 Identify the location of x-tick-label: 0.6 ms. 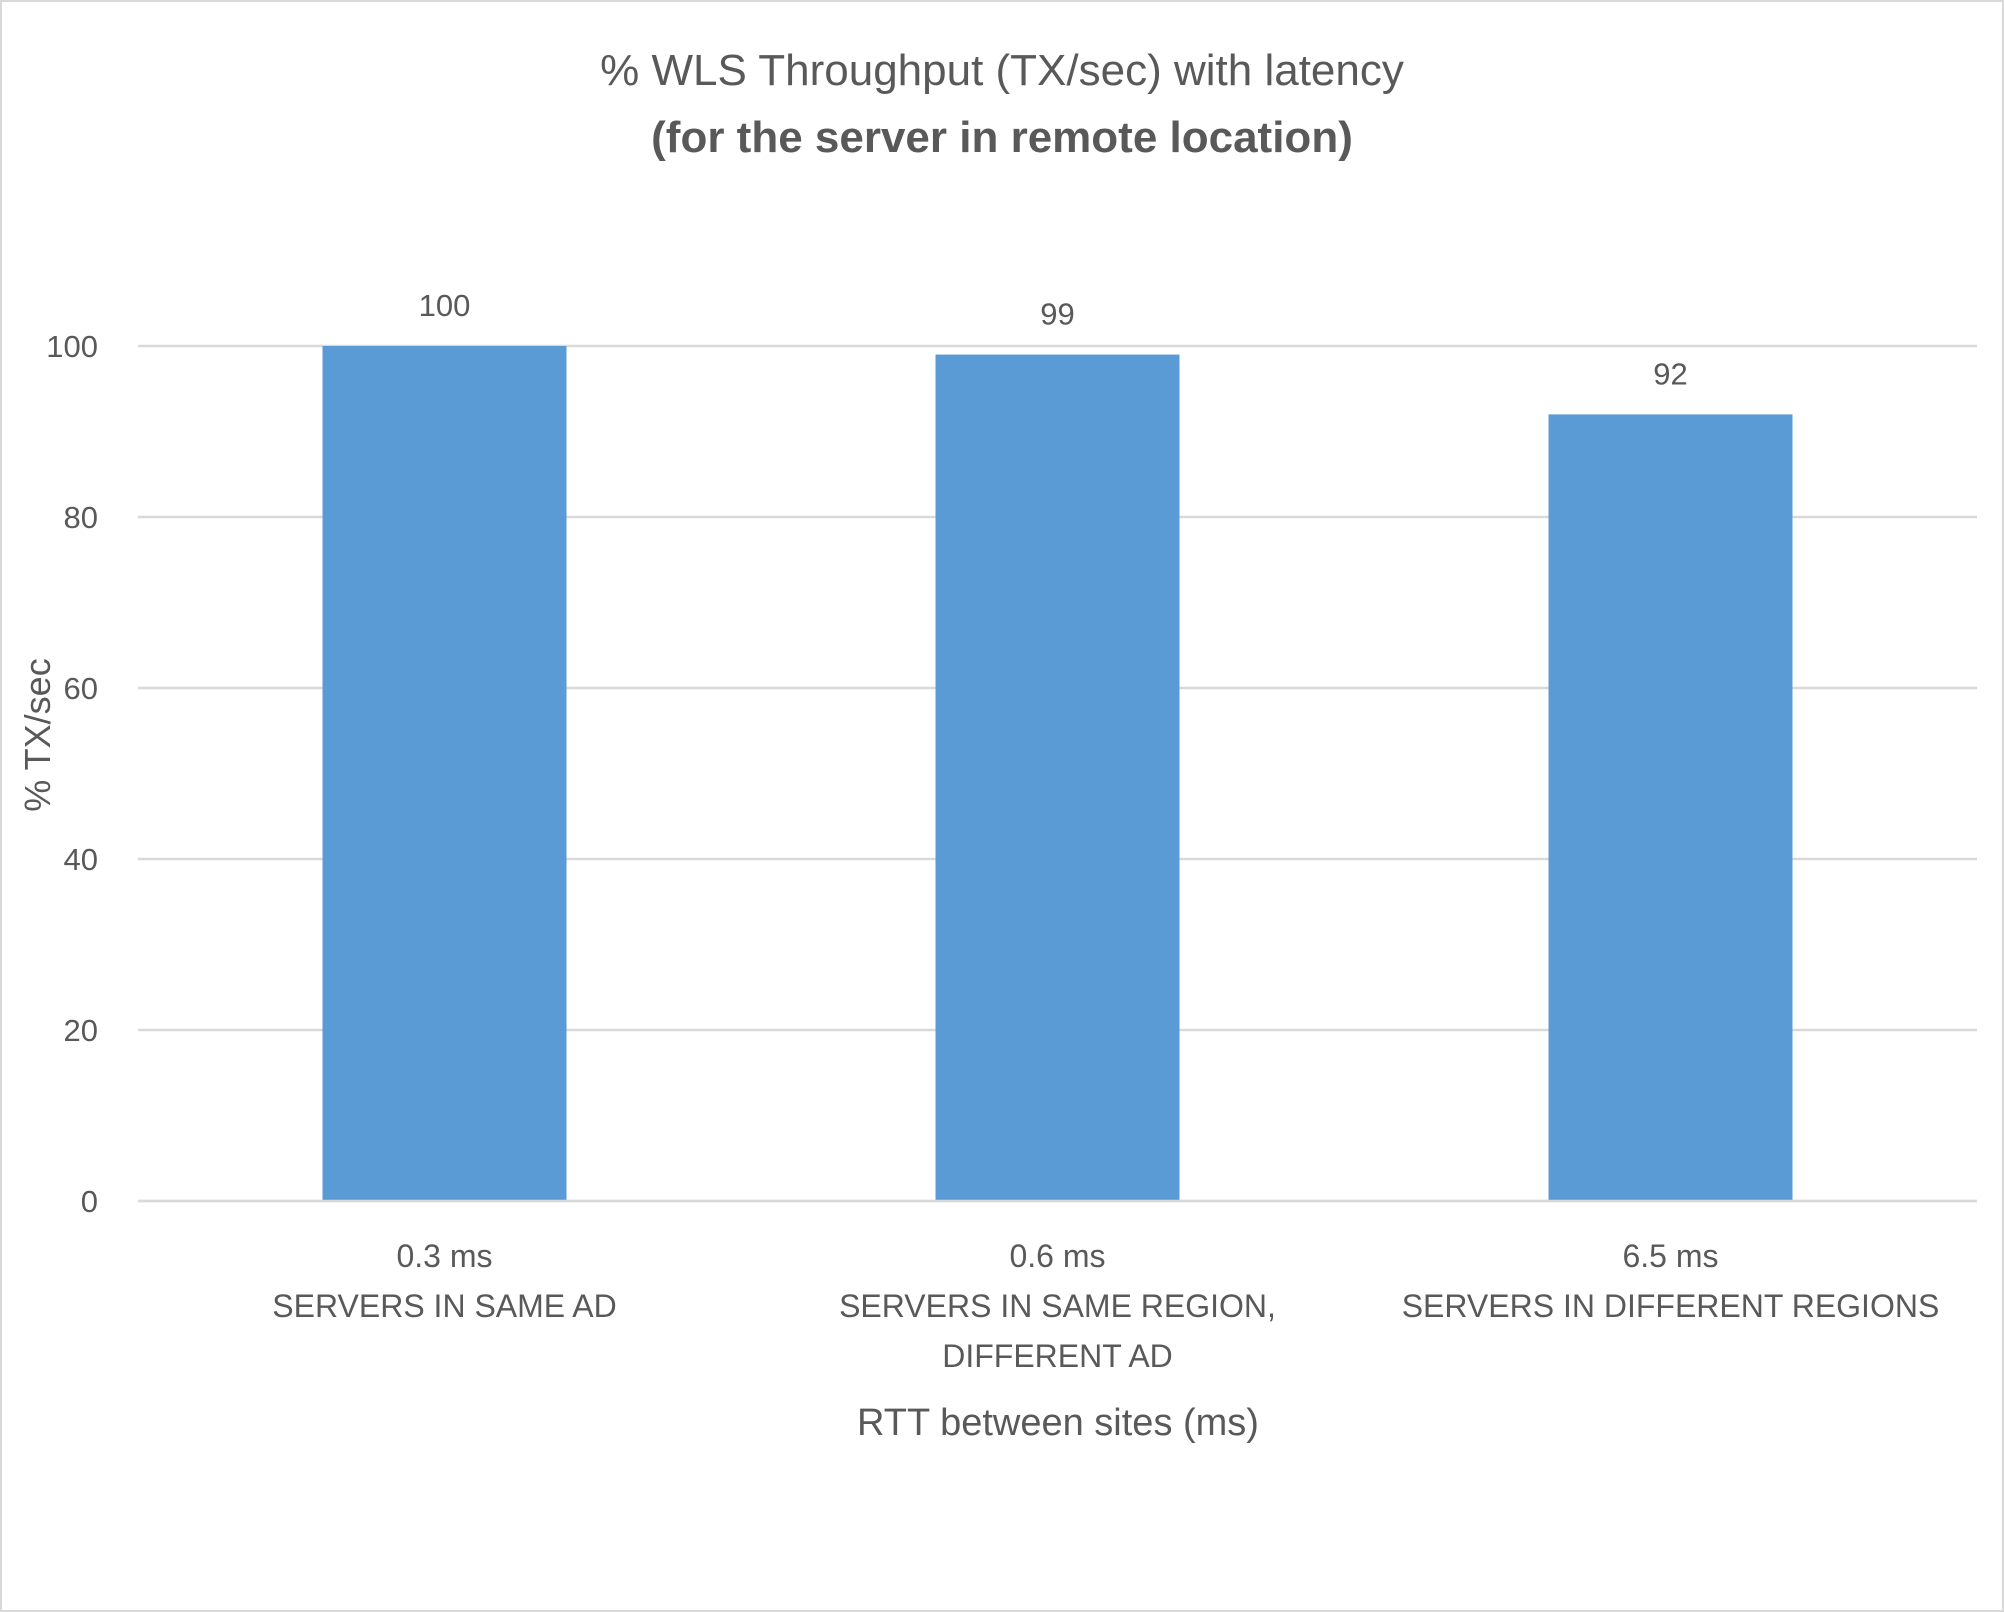
(1057, 1256).